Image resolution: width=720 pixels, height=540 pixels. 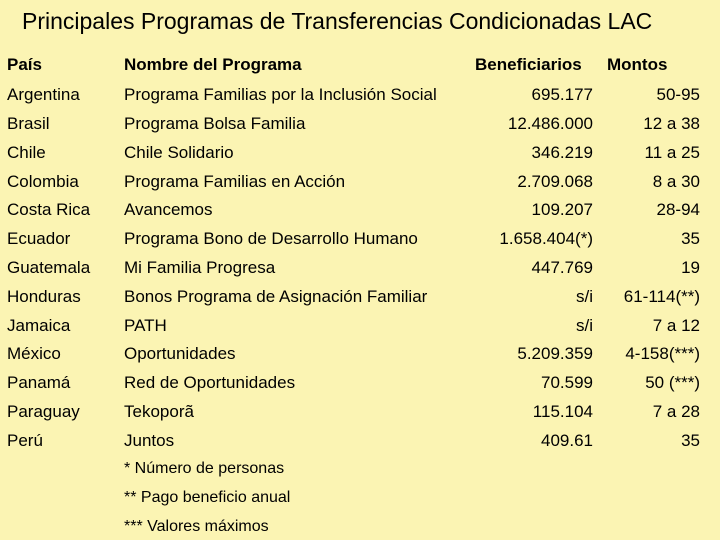 I want to click on country-cell: Honduras, so click(x=44, y=296).